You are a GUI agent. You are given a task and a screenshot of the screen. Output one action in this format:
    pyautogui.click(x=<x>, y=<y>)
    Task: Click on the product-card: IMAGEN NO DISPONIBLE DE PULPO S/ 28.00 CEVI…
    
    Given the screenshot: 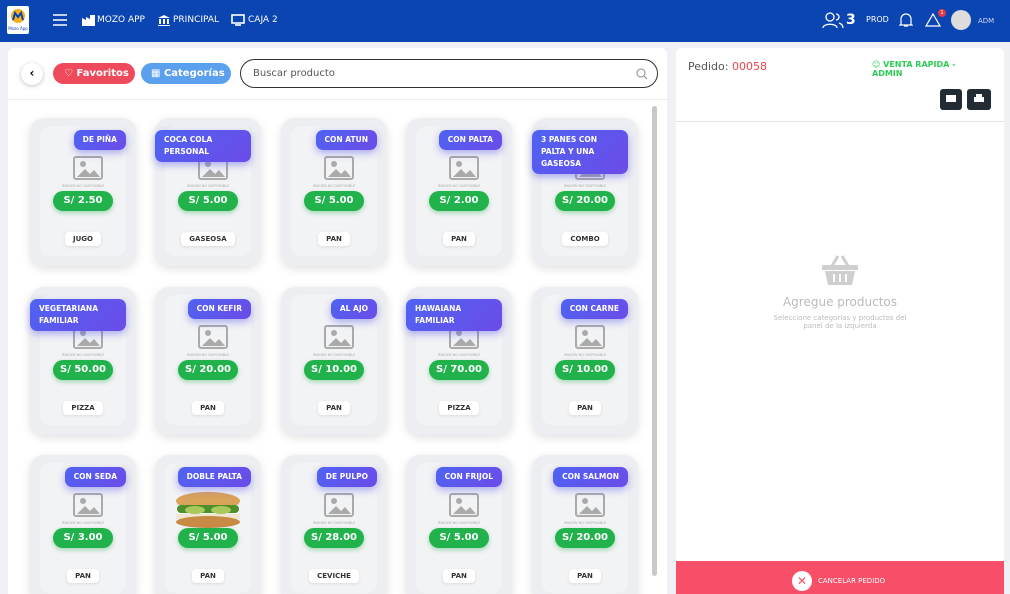 What is the action you would take?
    pyautogui.click(x=334, y=524)
    